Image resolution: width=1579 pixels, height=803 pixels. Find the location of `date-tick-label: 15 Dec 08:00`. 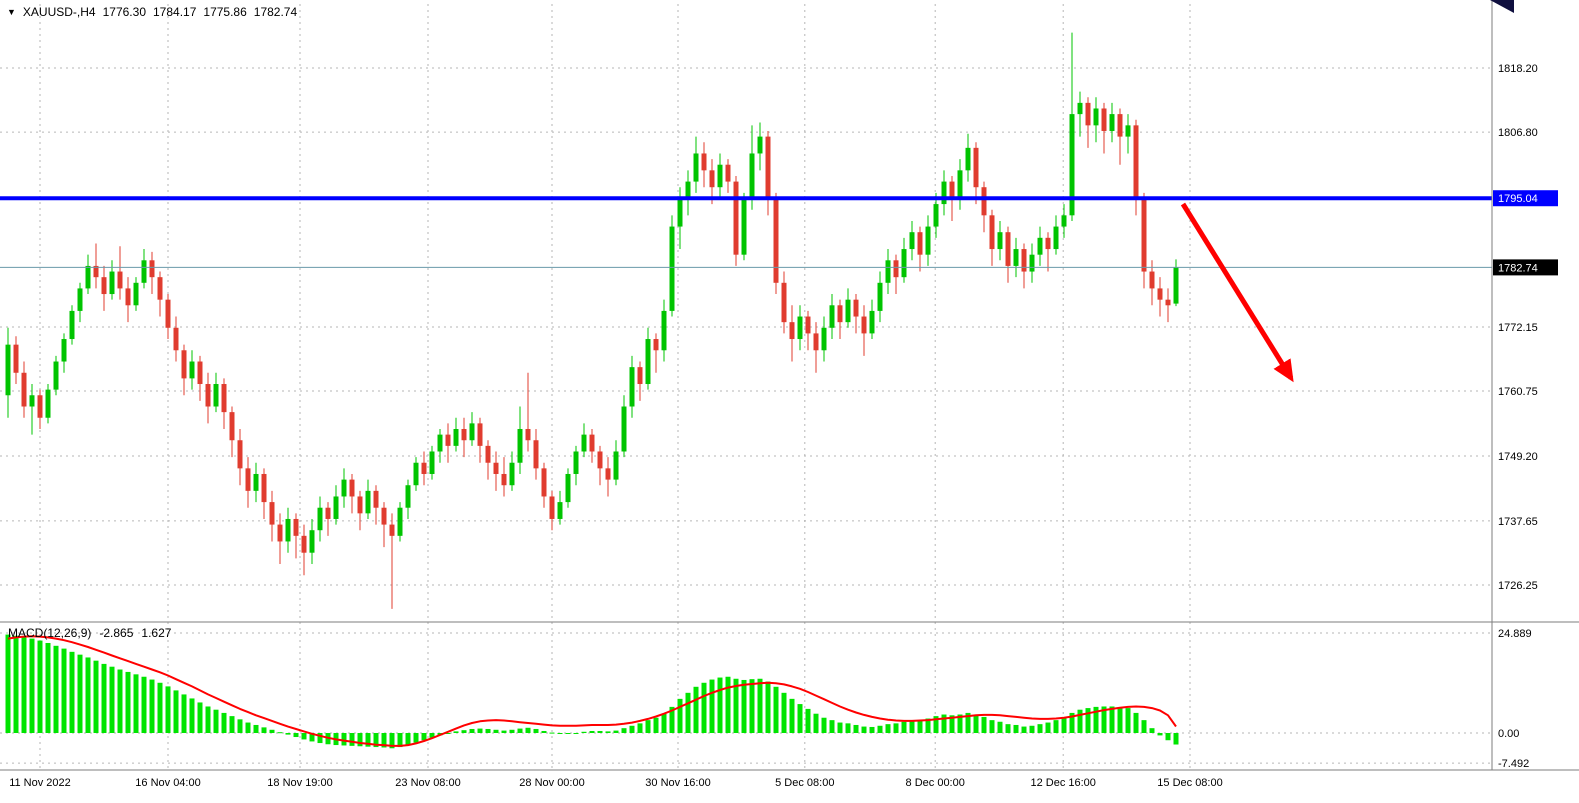

date-tick-label: 15 Dec 08:00 is located at coordinates (1189, 783).